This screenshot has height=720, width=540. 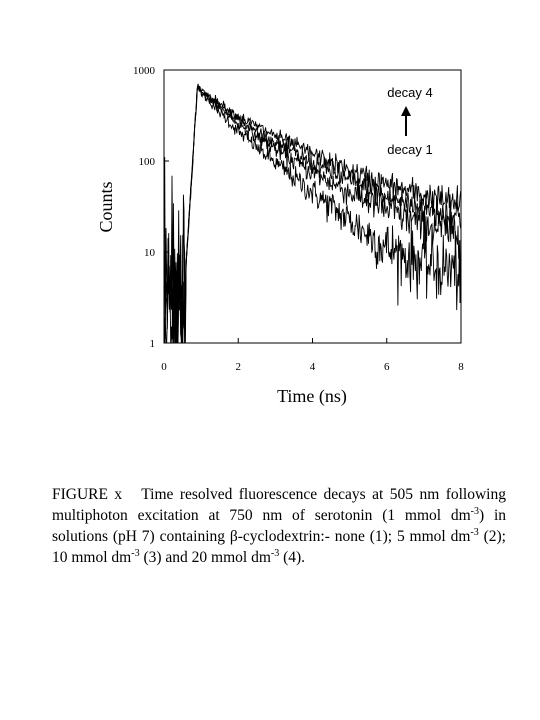 What do you see at coordinates (410, 92) in the screenshot?
I see `annotation-decay-4: decay 4` at bounding box center [410, 92].